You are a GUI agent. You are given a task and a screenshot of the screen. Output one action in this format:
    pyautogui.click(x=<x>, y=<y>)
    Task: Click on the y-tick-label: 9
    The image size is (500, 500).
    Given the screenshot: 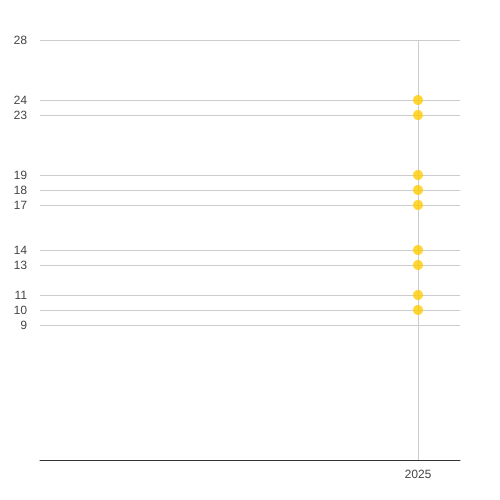 What is the action you would take?
    pyautogui.click(x=24, y=325)
    